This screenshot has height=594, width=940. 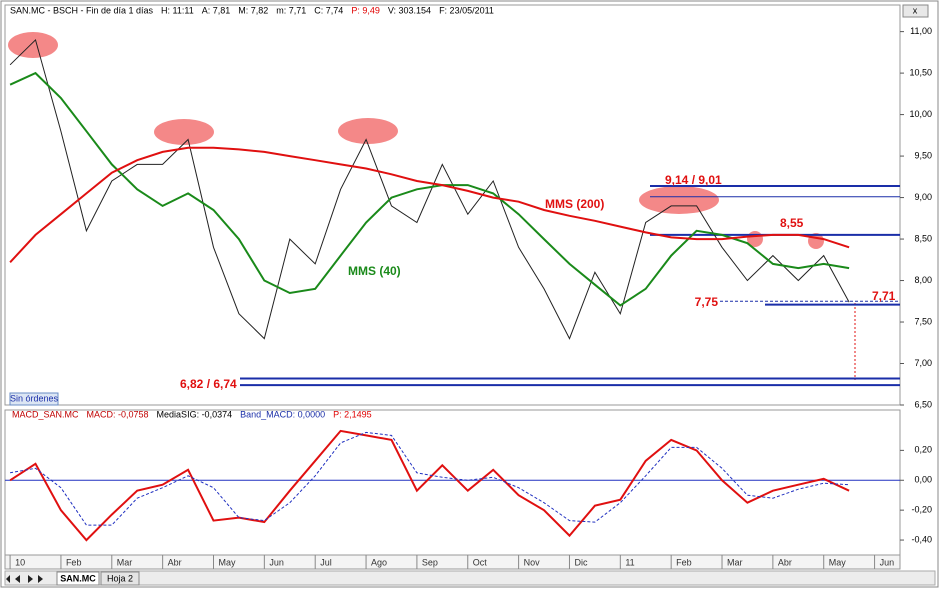 I want to click on header-item: C: 7,74, so click(x=328, y=10).